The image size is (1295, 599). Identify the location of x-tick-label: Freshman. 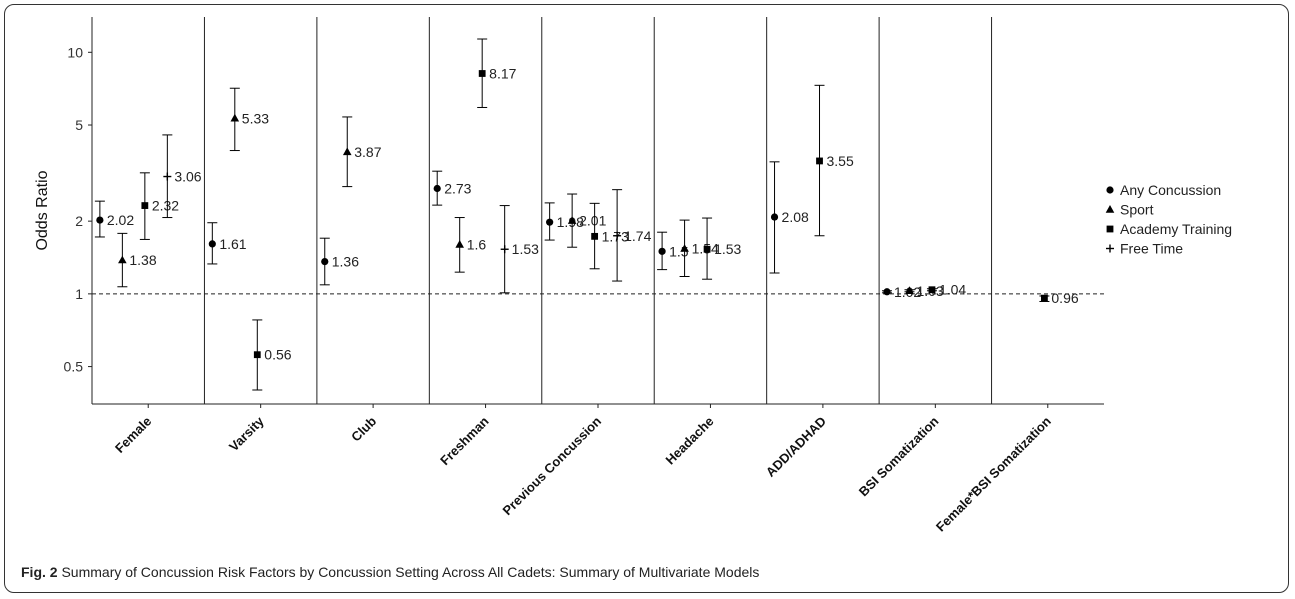
(464, 440).